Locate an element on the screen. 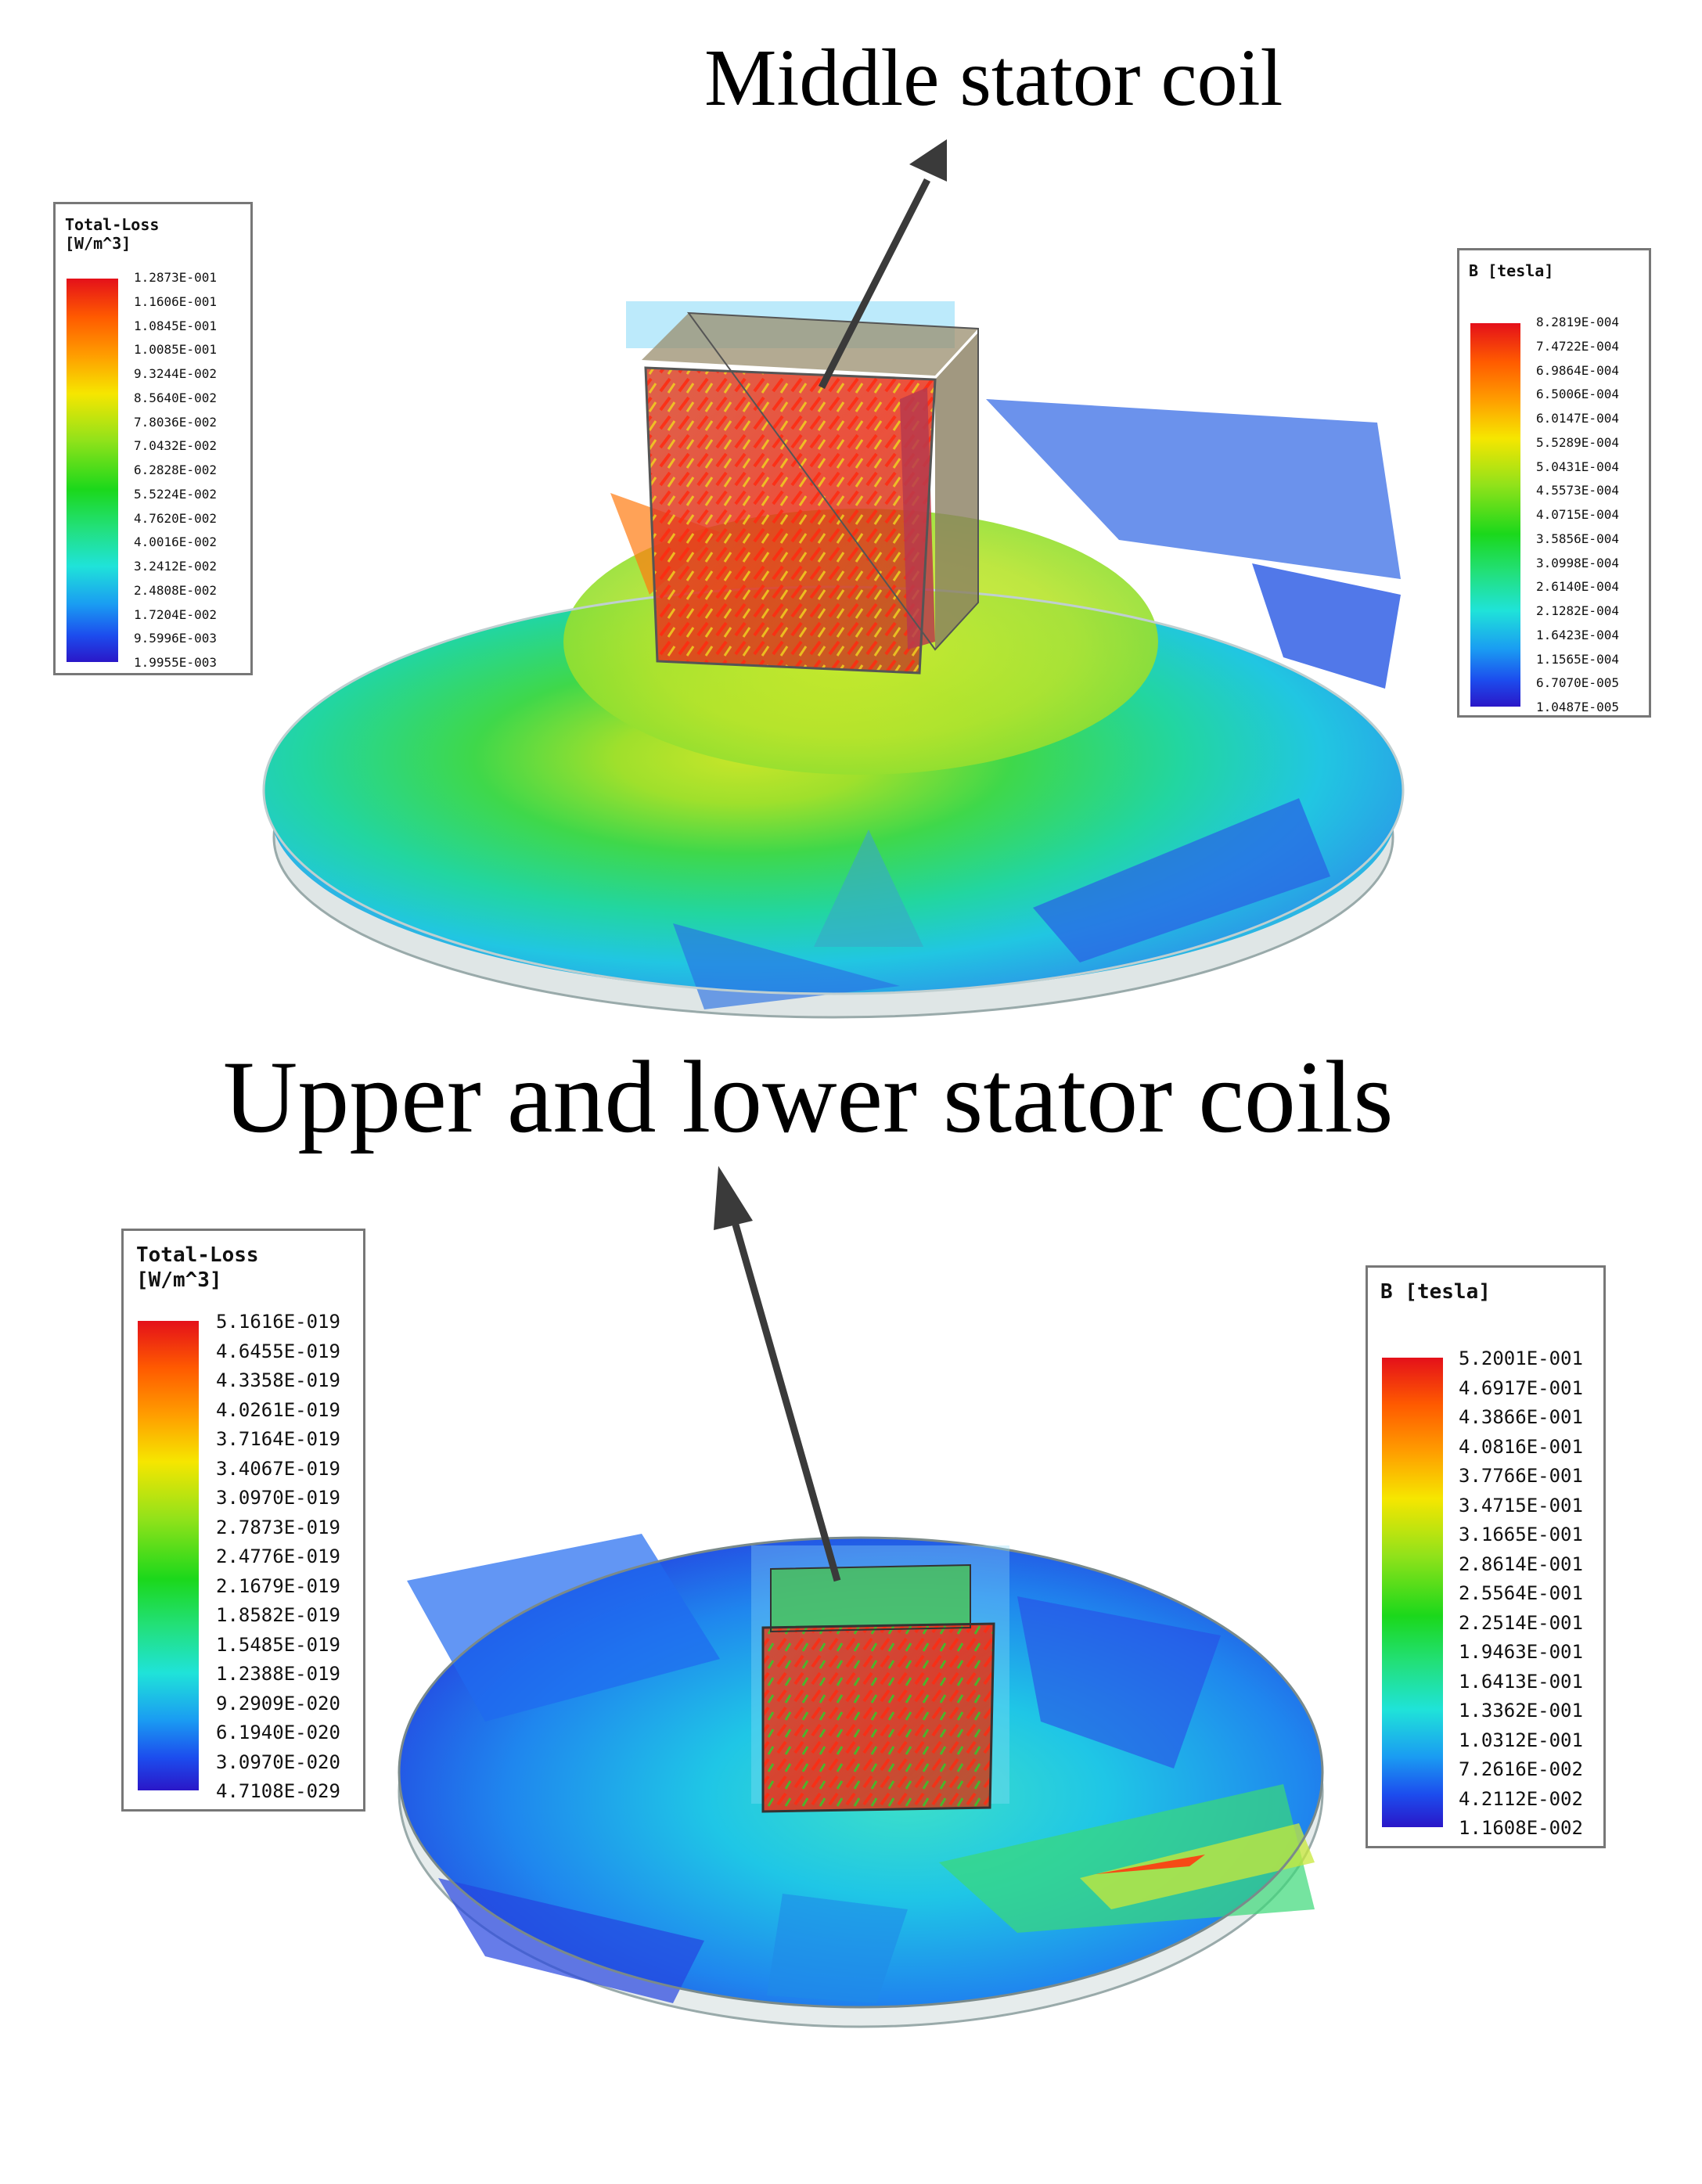  legend-tick-label: 3.0970E-019 is located at coordinates (278, 1498).